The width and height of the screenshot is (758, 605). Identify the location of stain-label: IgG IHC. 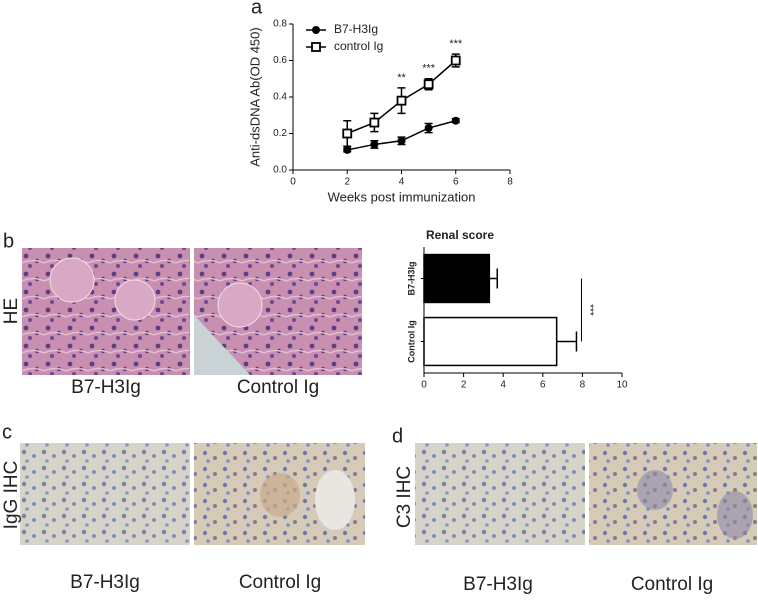
(11, 495).